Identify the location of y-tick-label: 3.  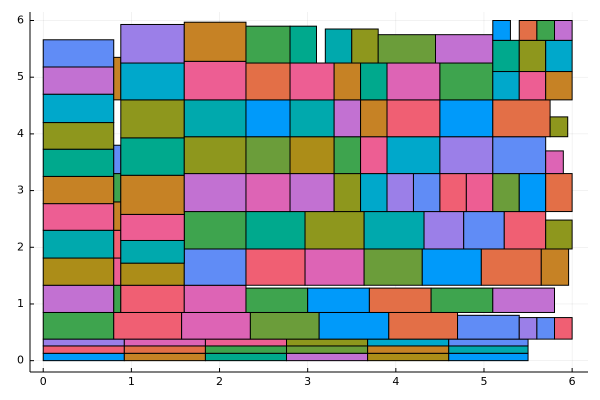
(20, 190).